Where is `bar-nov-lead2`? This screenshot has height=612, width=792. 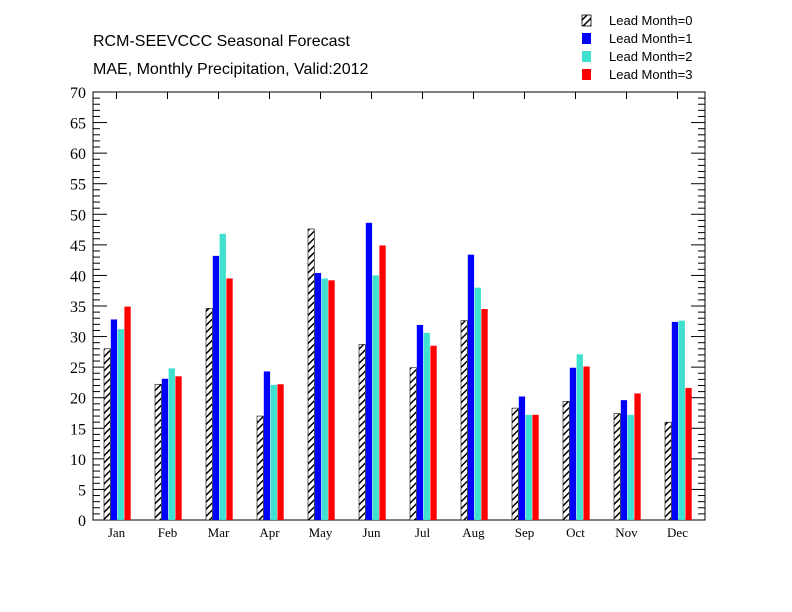
bar-nov-lead2 is located at coordinates (630, 467).